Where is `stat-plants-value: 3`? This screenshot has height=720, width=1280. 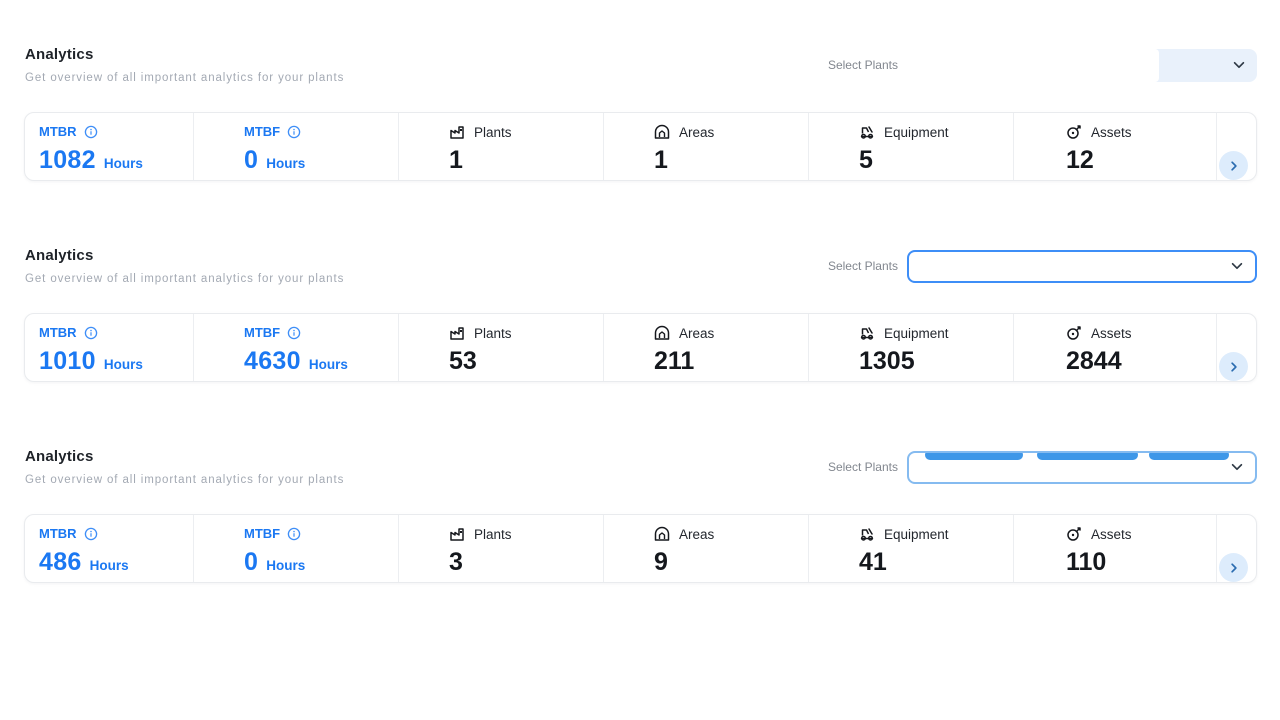
stat-plants-value: 3 is located at coordinates (456, 562).